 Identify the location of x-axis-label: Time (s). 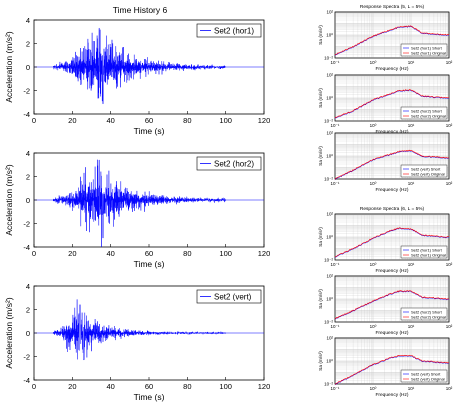
(149, 264).